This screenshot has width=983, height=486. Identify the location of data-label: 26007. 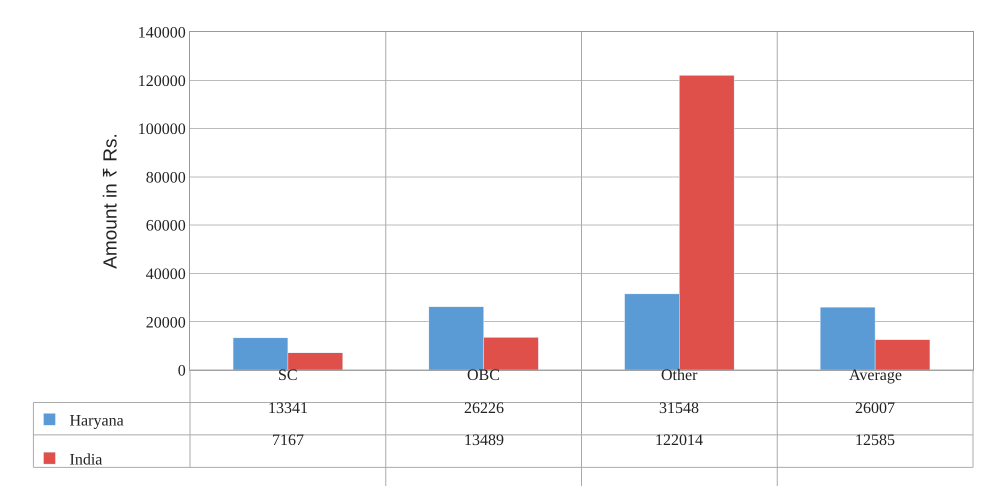
(875, 408).